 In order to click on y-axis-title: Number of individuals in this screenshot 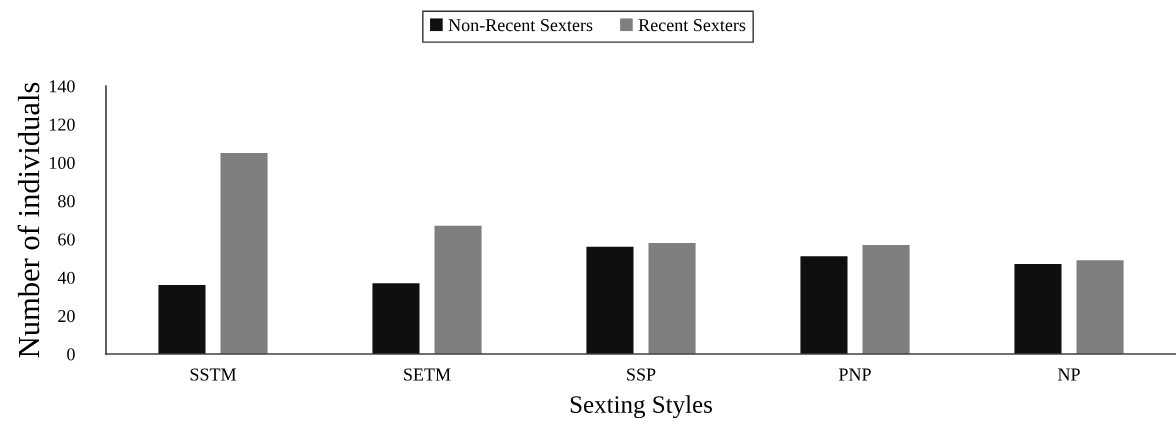, I will do `click(28, 220)`.